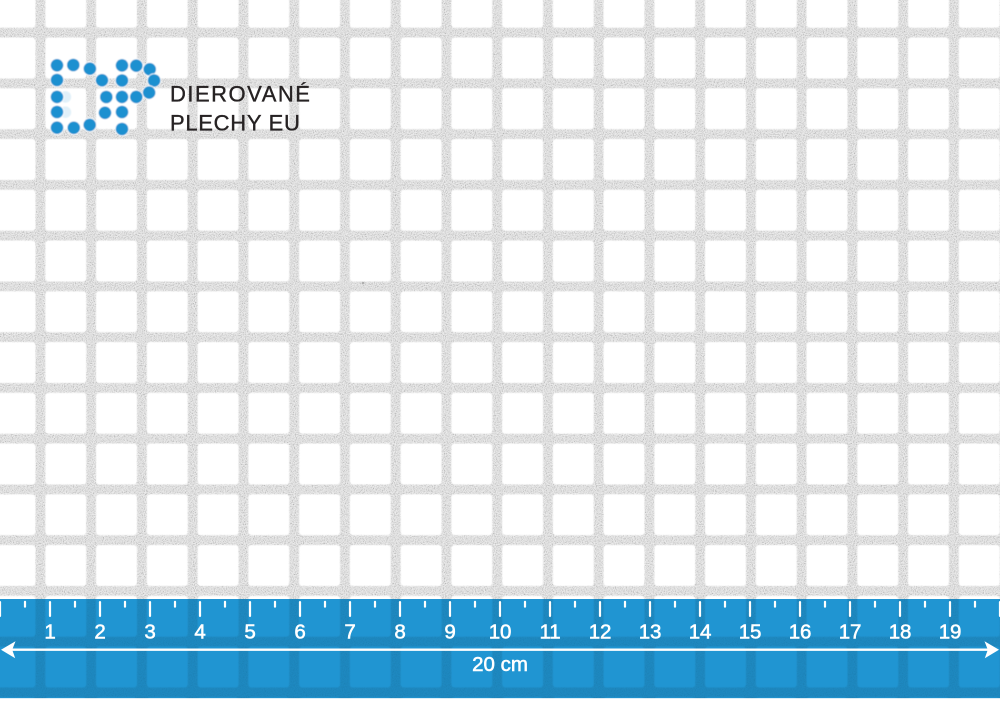  I want to click on svg-text: 6, so click(299, 632).